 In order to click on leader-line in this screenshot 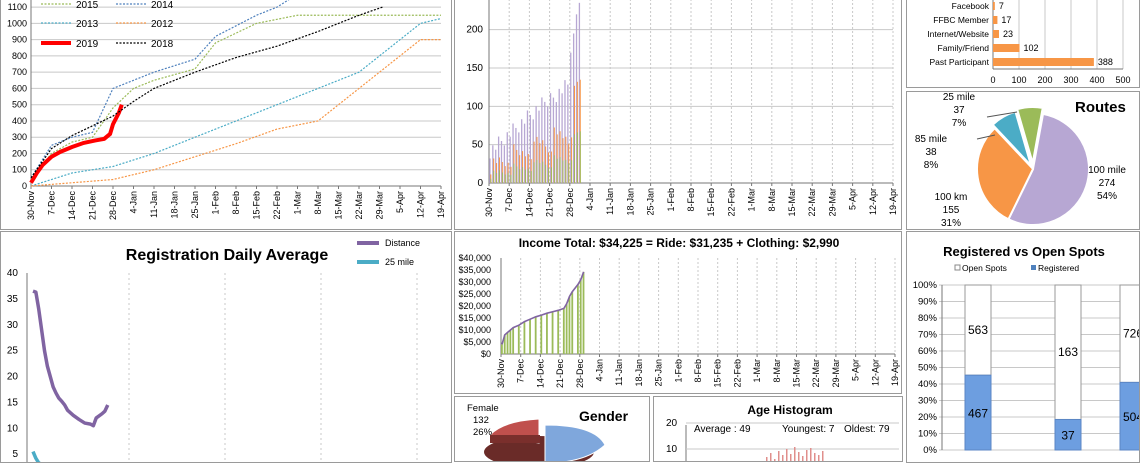, I will do `click(986, 137)`.